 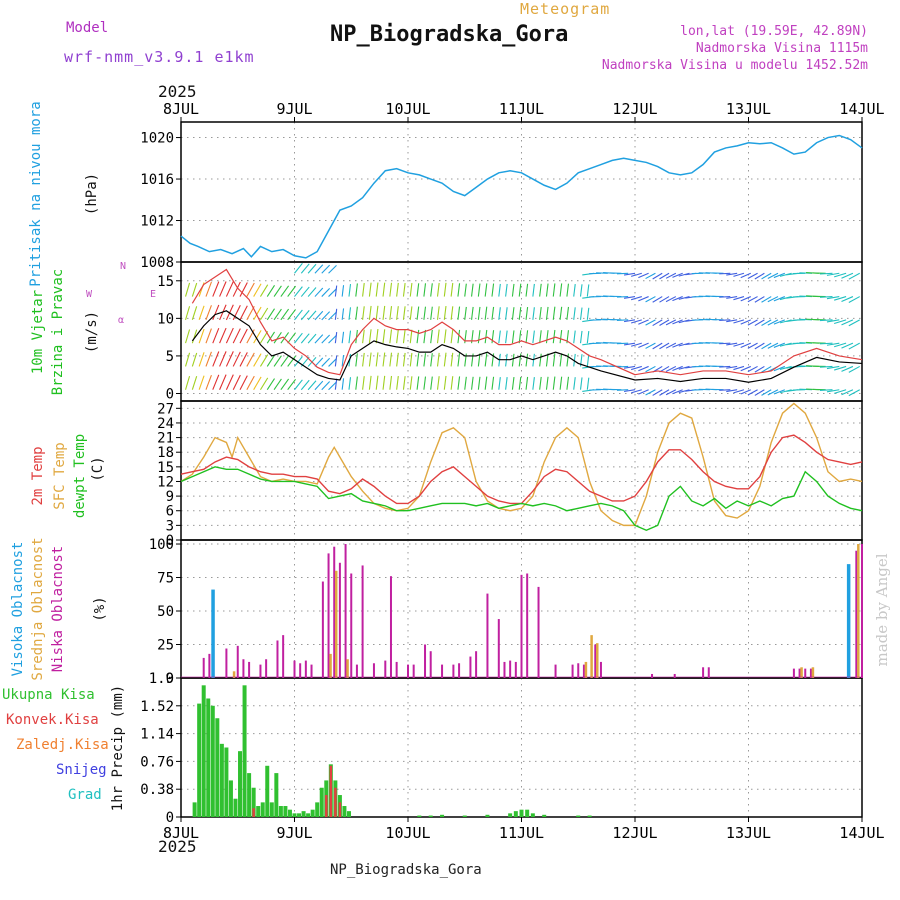 What do you see at coordinates (527, 322) in the screenshot?
I see `wind-gust-line` at bounding box center [527, 322].